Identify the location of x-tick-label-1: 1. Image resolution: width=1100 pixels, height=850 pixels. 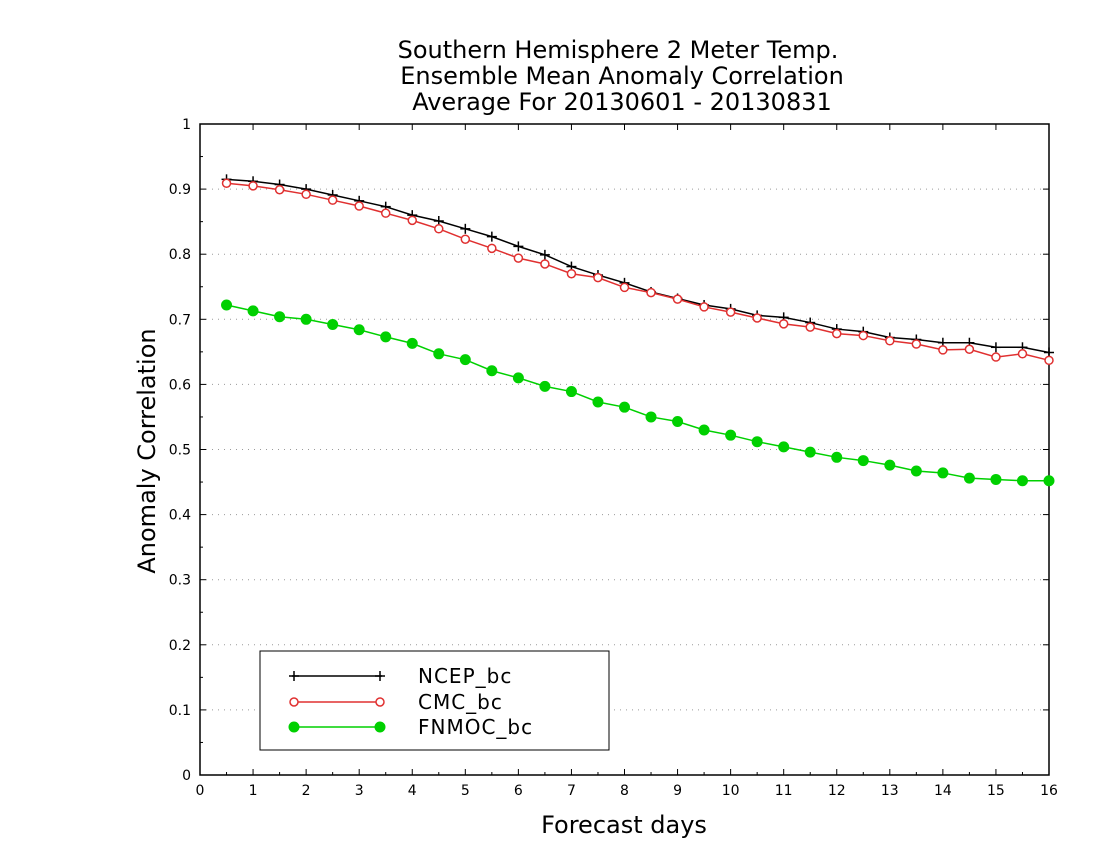
(253, 791).